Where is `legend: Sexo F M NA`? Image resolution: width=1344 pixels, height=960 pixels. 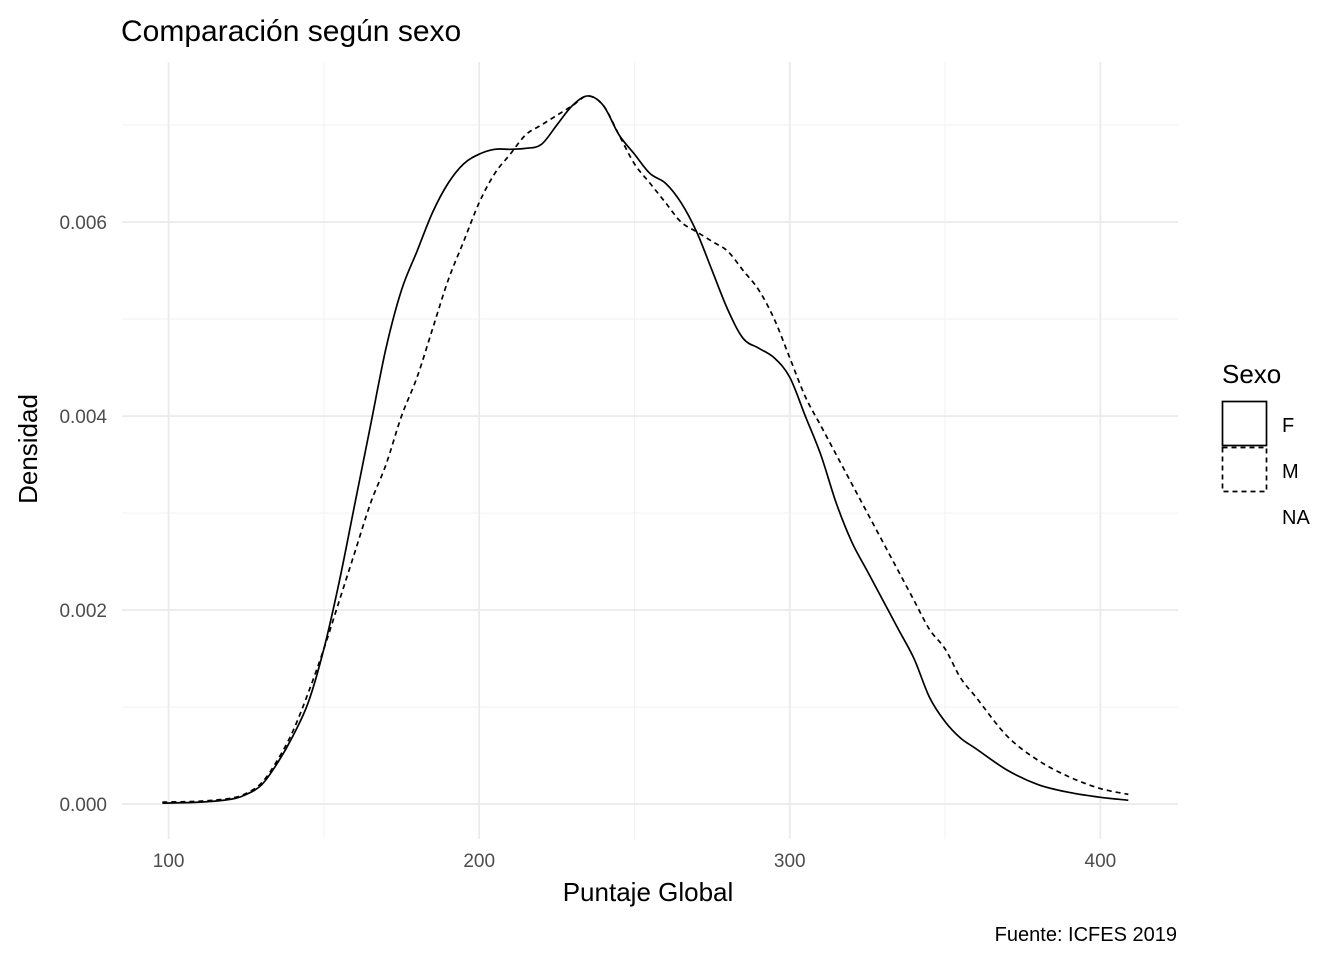 legend: Sexo F M NA is located at coordinates (1265, 444).